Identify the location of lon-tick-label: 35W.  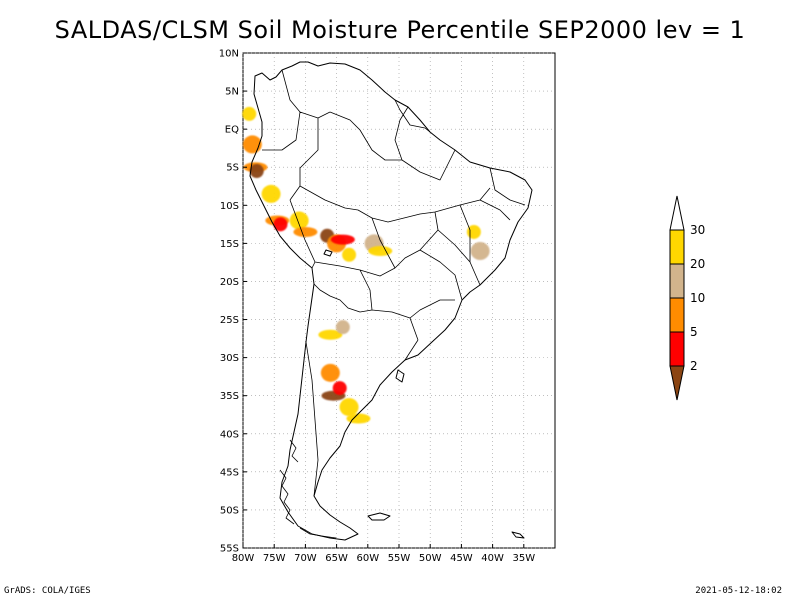
(523, 558).